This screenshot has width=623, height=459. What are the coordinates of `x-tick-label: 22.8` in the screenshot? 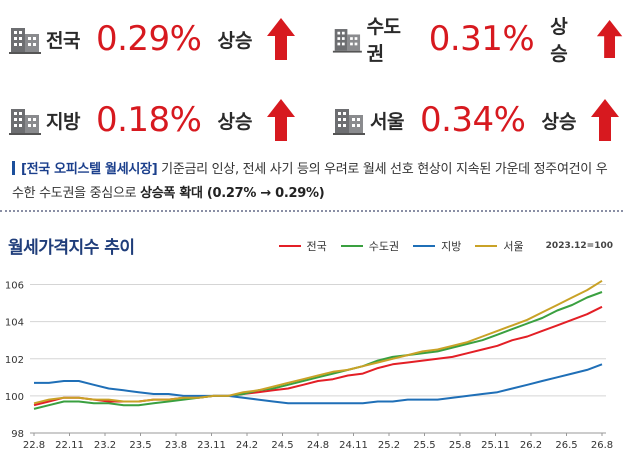 It's located at (34, 445).